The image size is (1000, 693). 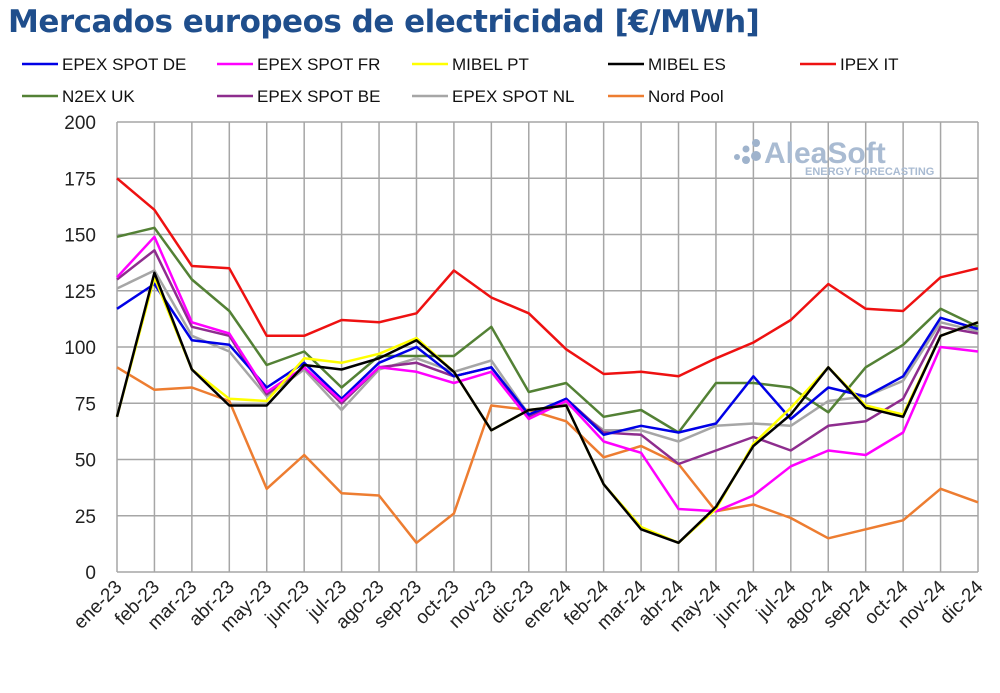 I want to click on legend-label: MIBEL PT, so click(x=490, y=64).